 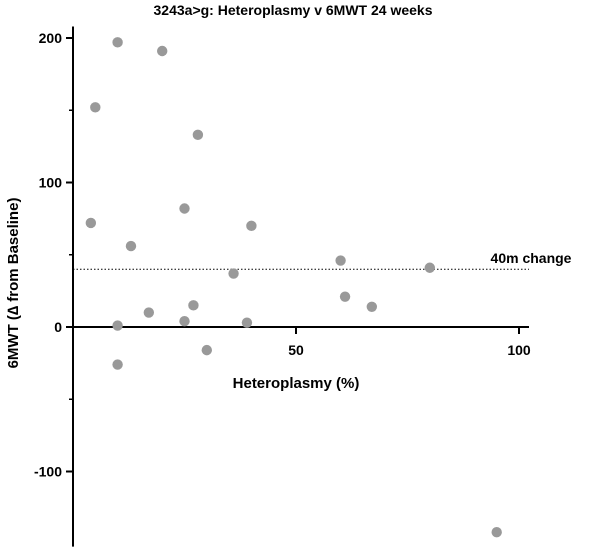 What do you see at coordinates (519, 350) in the screenshot?
I see `x-tick-label: 100` at bounding box center [519, 350].